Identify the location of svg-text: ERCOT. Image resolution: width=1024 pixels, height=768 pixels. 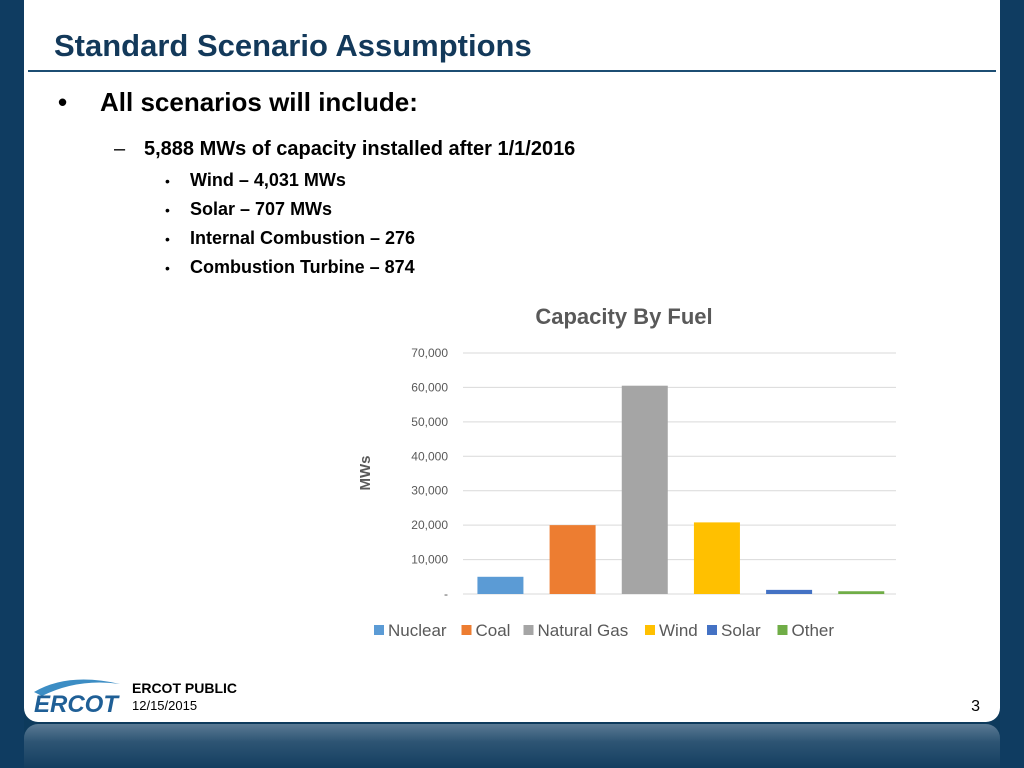
(77, 704).